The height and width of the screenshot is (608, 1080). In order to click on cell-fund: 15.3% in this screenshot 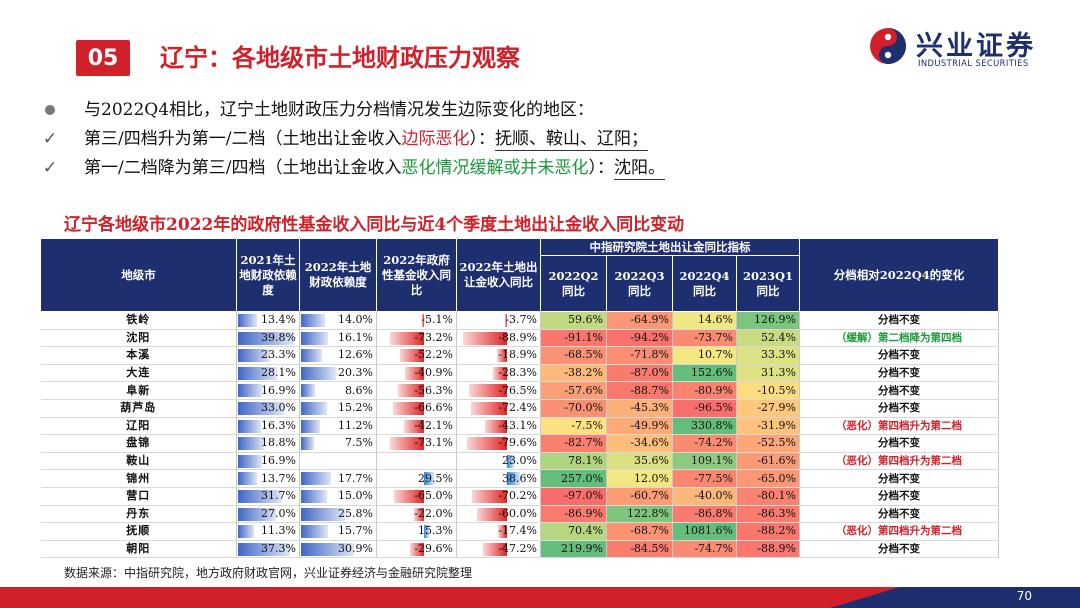, I will do `click(416, 531)`.